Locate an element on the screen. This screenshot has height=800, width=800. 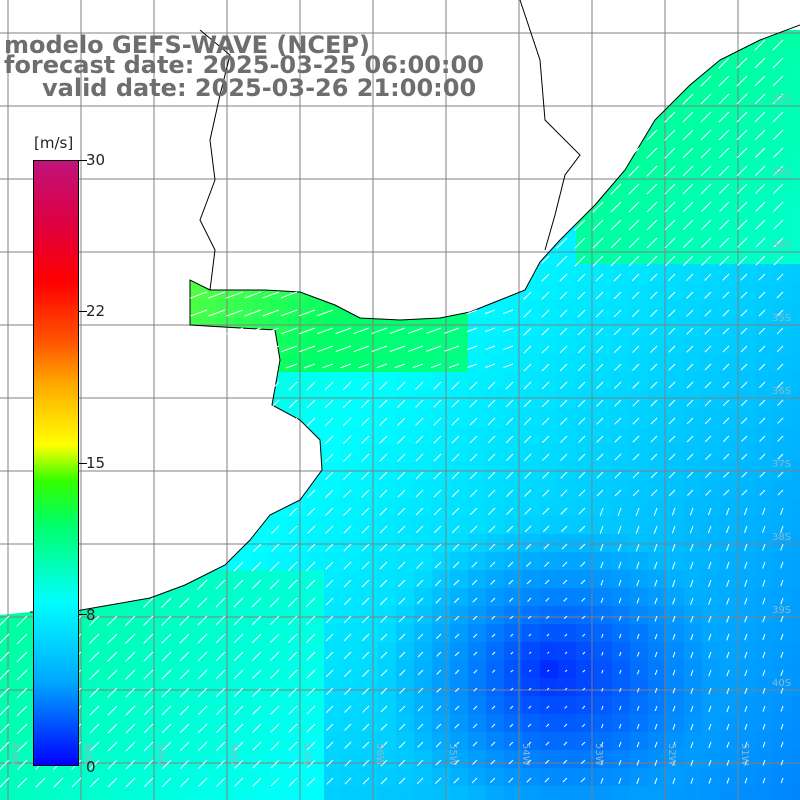
lat-label: 36S is located at coordinates (782, 391).